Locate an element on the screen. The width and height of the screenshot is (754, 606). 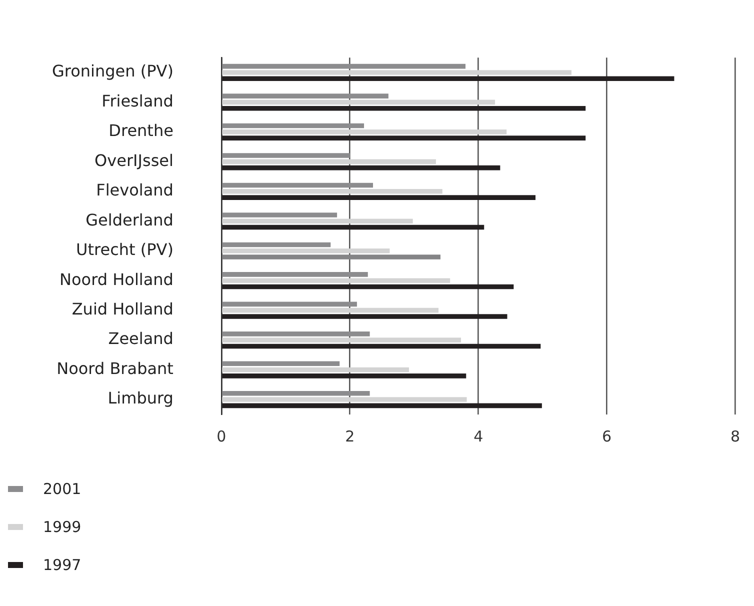
legend-label: 1999 is located at coordinates (62, 527).